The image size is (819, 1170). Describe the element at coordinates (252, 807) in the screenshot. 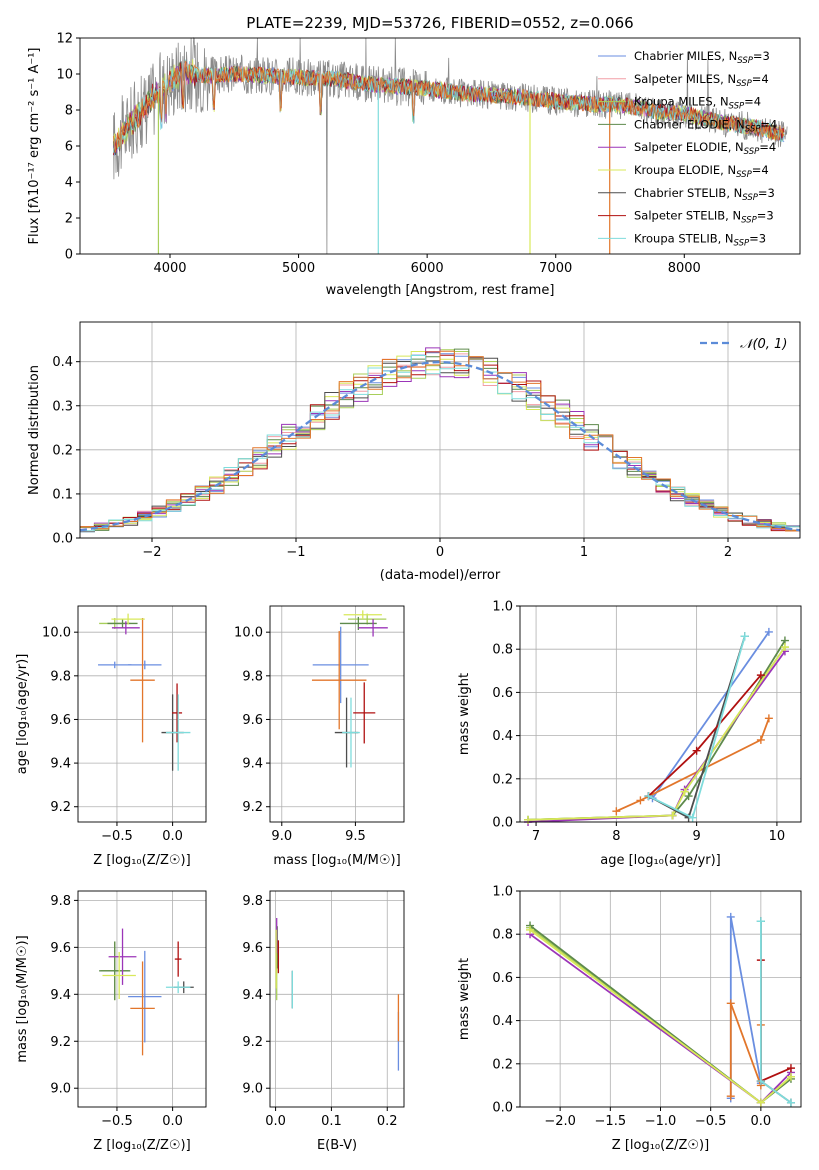

I see `age-mass-ytick-label: 9.2` at that location.